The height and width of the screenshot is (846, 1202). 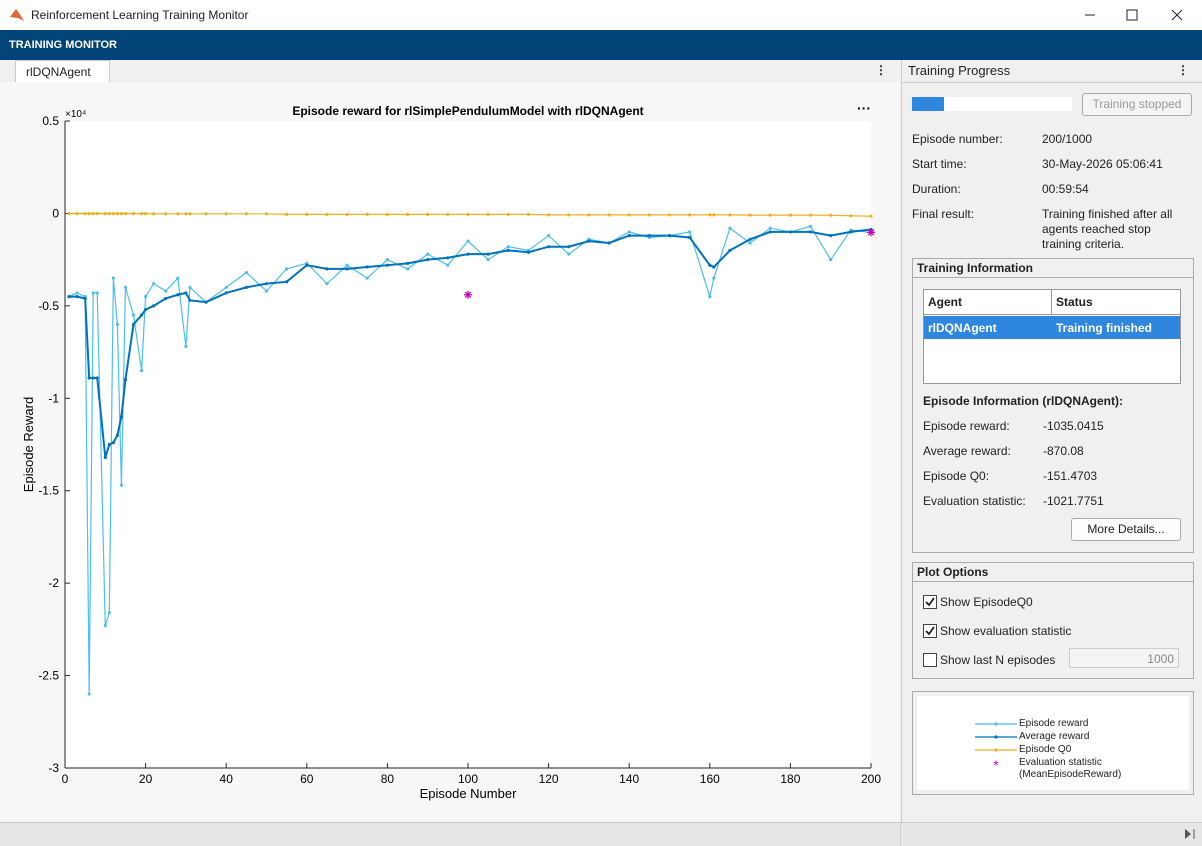 What do you see at coordinates (75, 114) in the screenshot?
I see `y-exponent: ×10⁴` at bounding box center [75, 114].